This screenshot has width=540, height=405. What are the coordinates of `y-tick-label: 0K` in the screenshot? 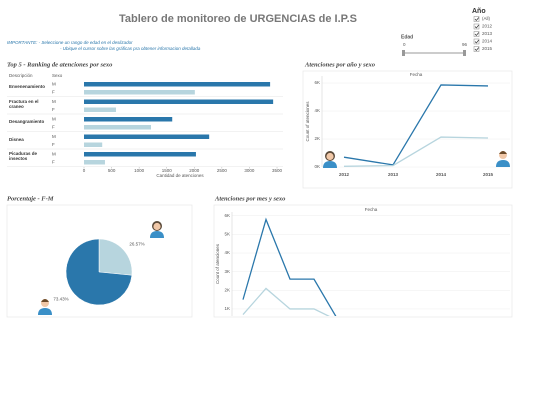 It's located at (317, 166).